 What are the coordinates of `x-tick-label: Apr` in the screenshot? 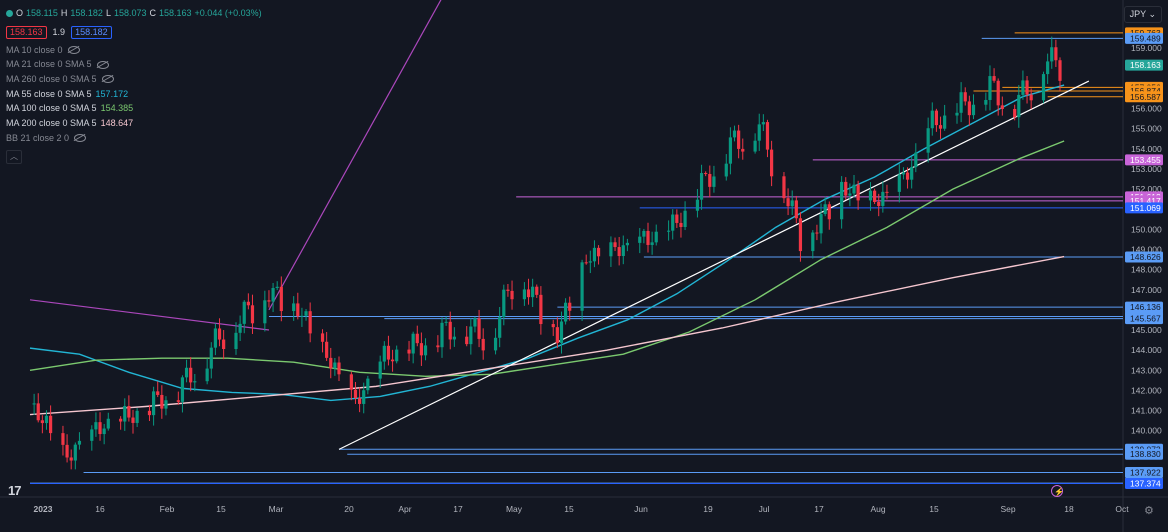 It's located at (404, 509).